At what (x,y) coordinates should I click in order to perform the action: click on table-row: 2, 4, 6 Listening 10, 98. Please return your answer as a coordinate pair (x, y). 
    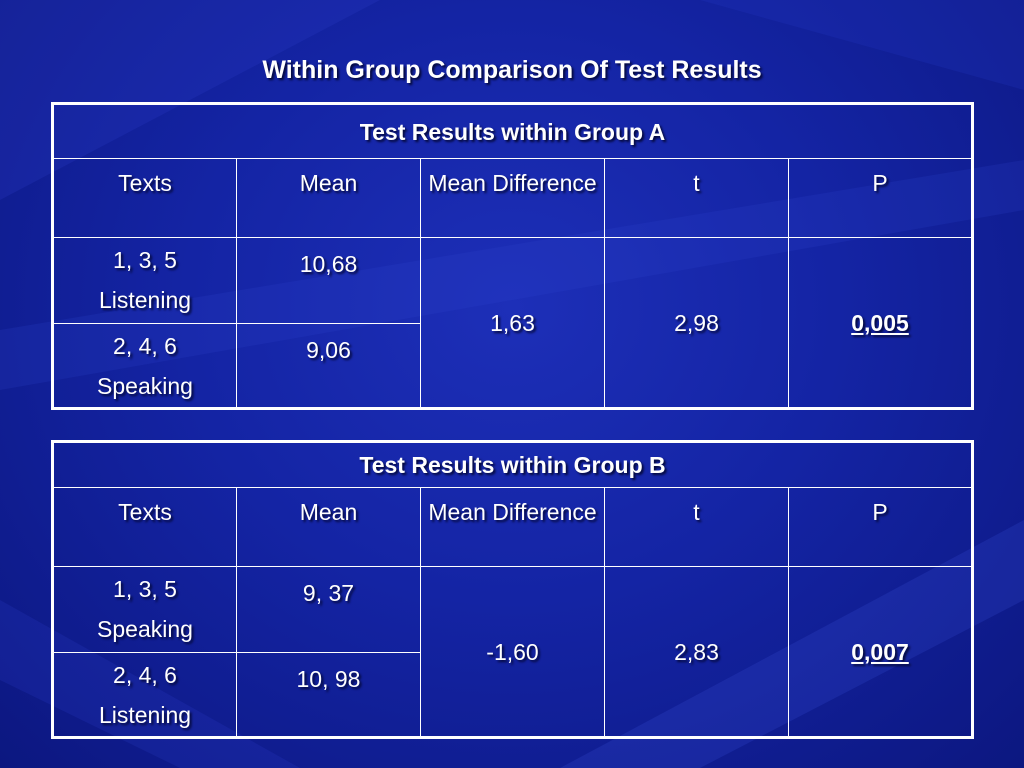
    Looking at the image, I should click on (512, 695).